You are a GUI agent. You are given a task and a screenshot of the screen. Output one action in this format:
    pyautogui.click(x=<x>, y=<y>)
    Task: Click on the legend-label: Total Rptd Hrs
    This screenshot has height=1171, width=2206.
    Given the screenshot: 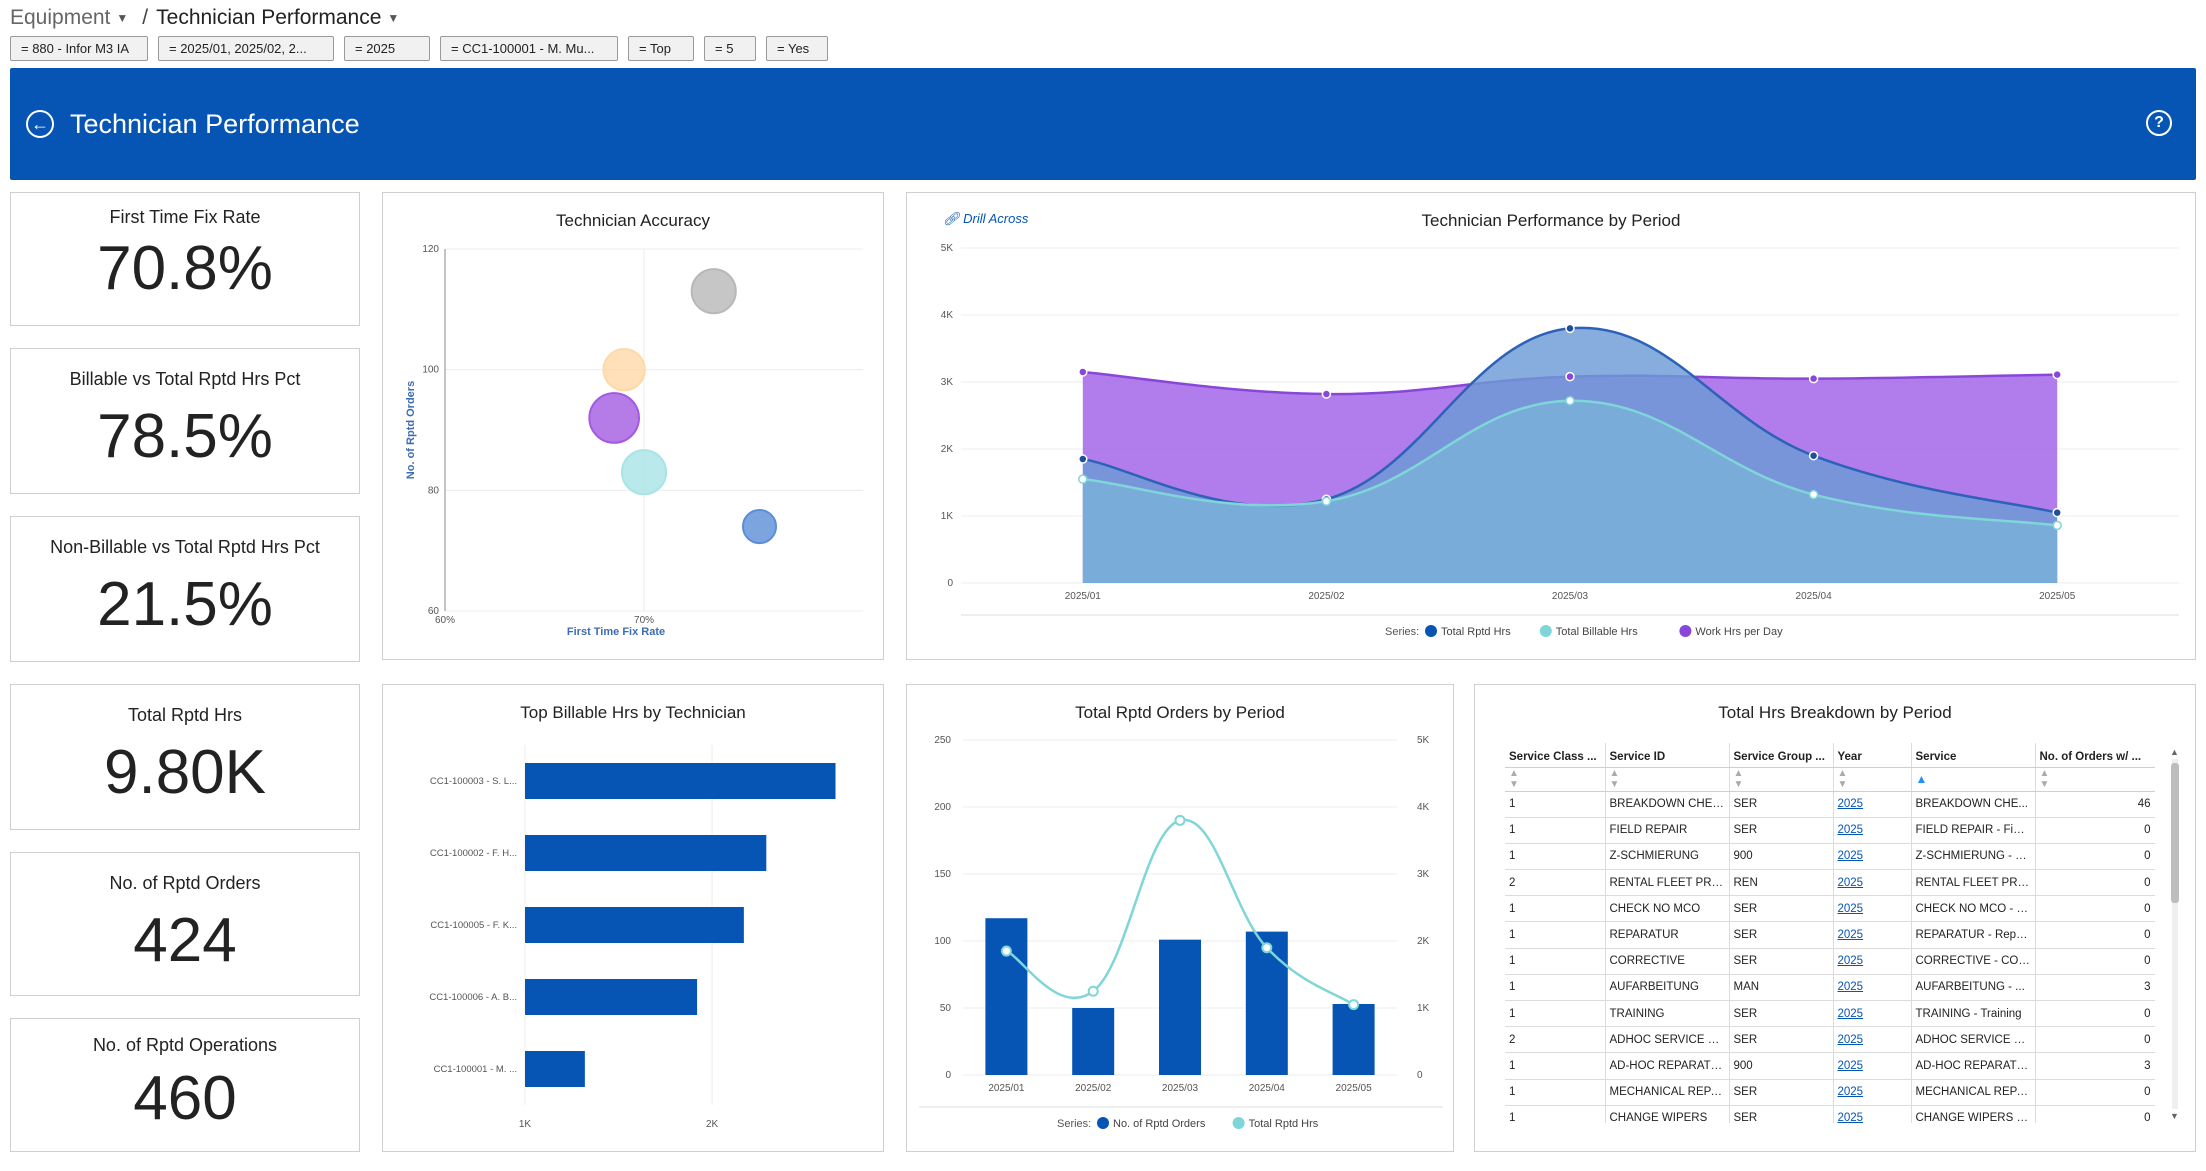 What is the action you would take?
    pyautogui.click(x=1476, y=632)
    